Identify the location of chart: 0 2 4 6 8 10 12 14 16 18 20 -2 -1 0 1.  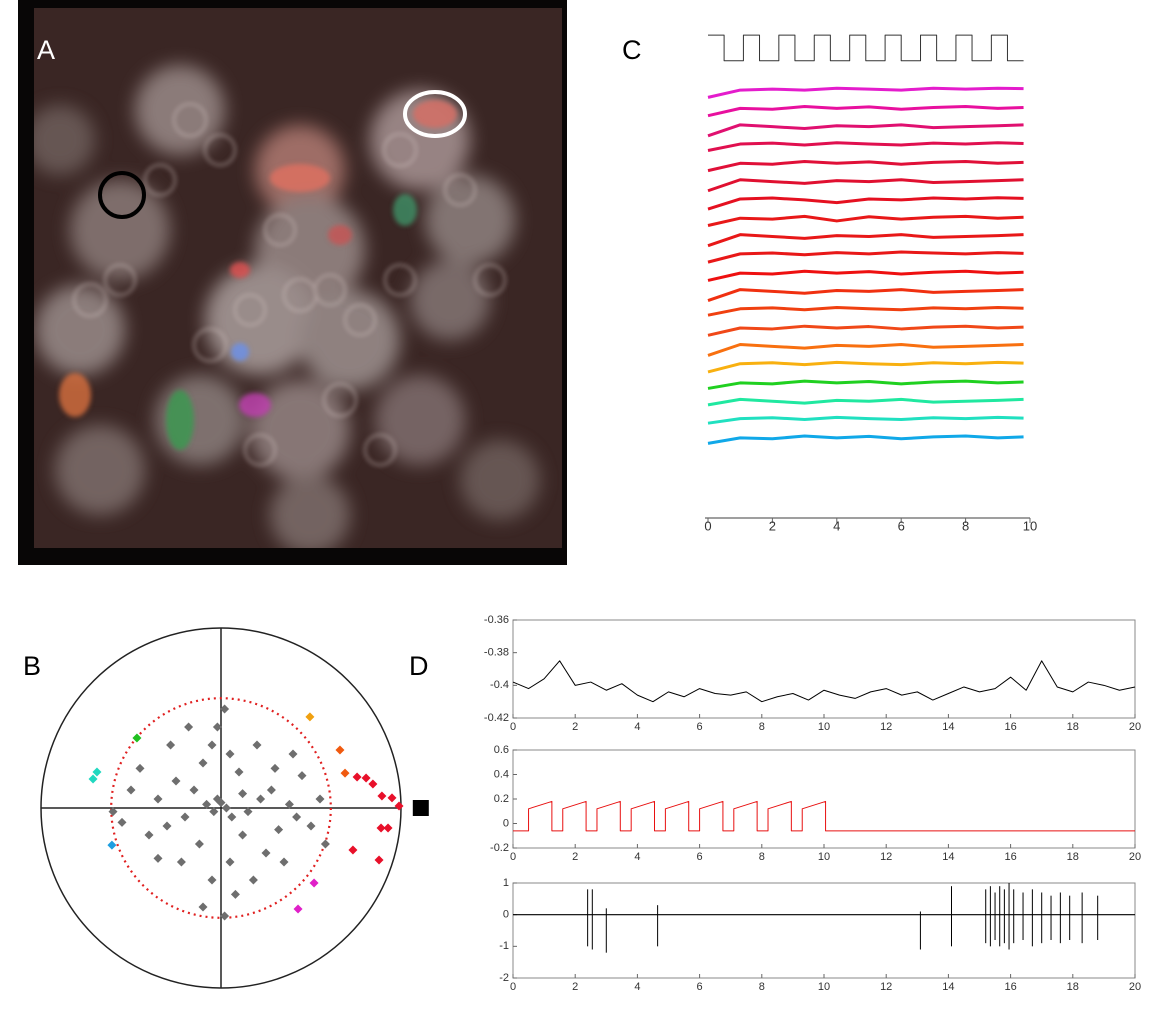
(820, 935).